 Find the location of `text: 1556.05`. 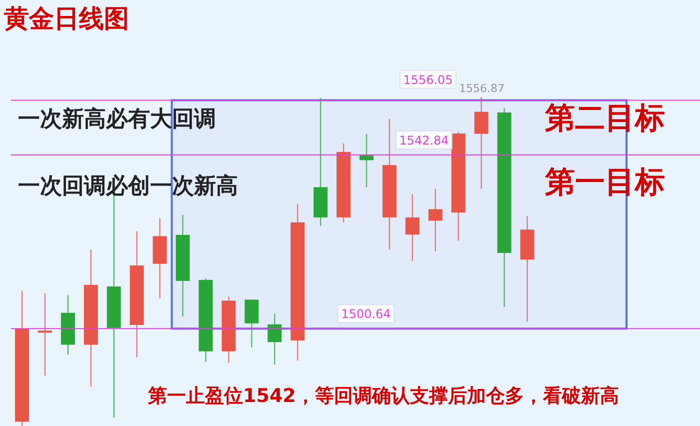

text: 1556.05 is located at coordinates (428, 79).